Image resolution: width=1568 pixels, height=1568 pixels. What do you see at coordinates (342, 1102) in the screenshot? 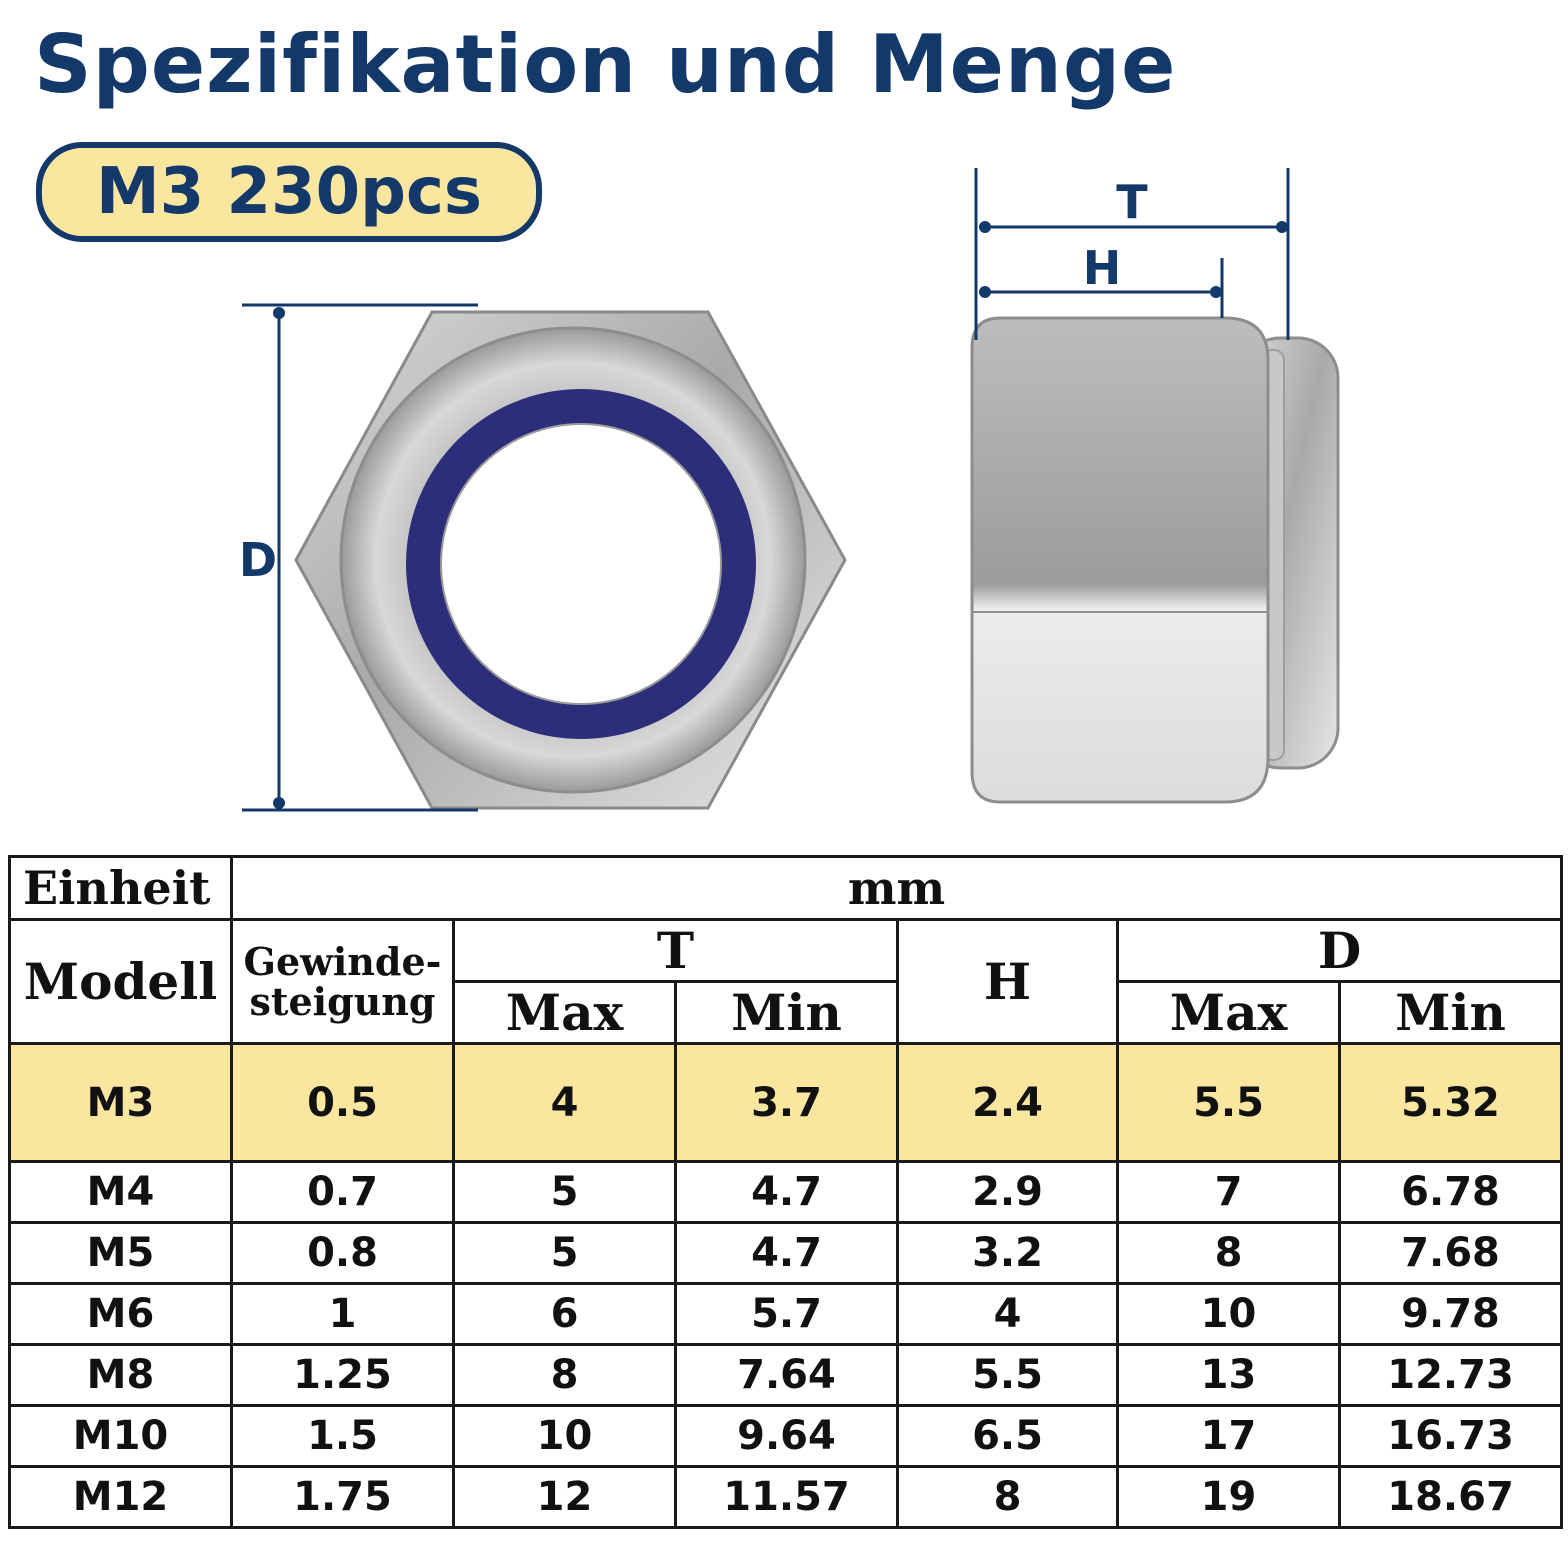
I see `cell-pitch: 0.5` at bounding box center [342, 1102].